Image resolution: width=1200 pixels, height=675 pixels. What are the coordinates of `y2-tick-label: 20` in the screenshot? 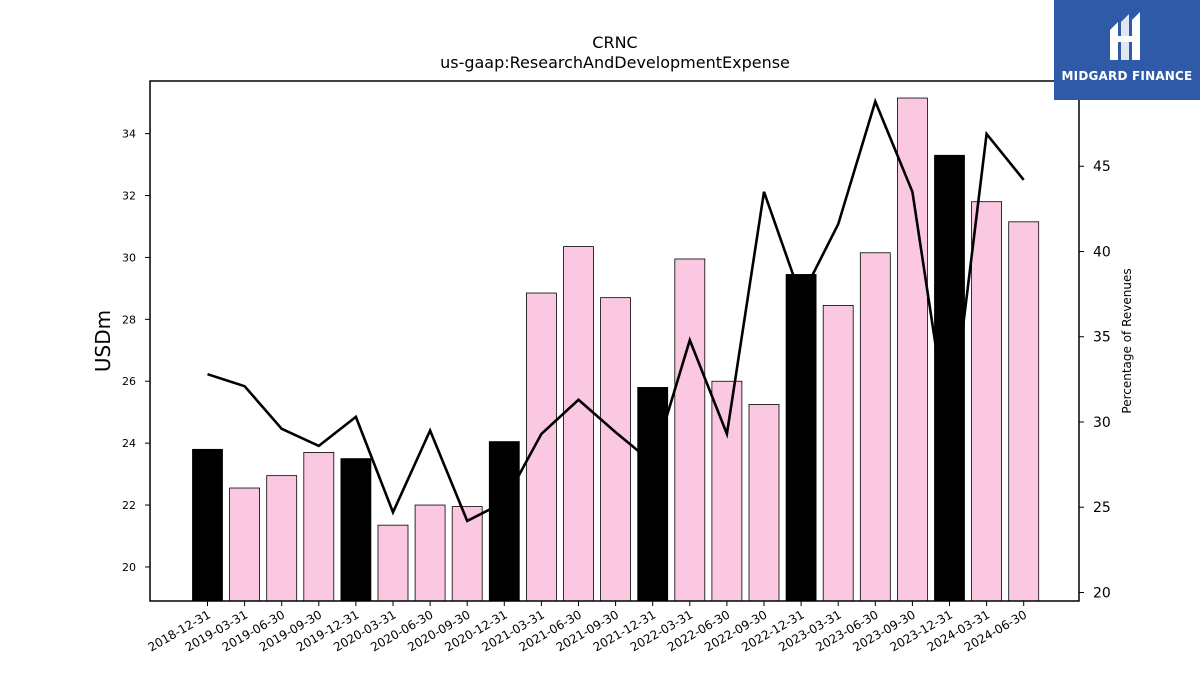 It's located at (1102, 593).